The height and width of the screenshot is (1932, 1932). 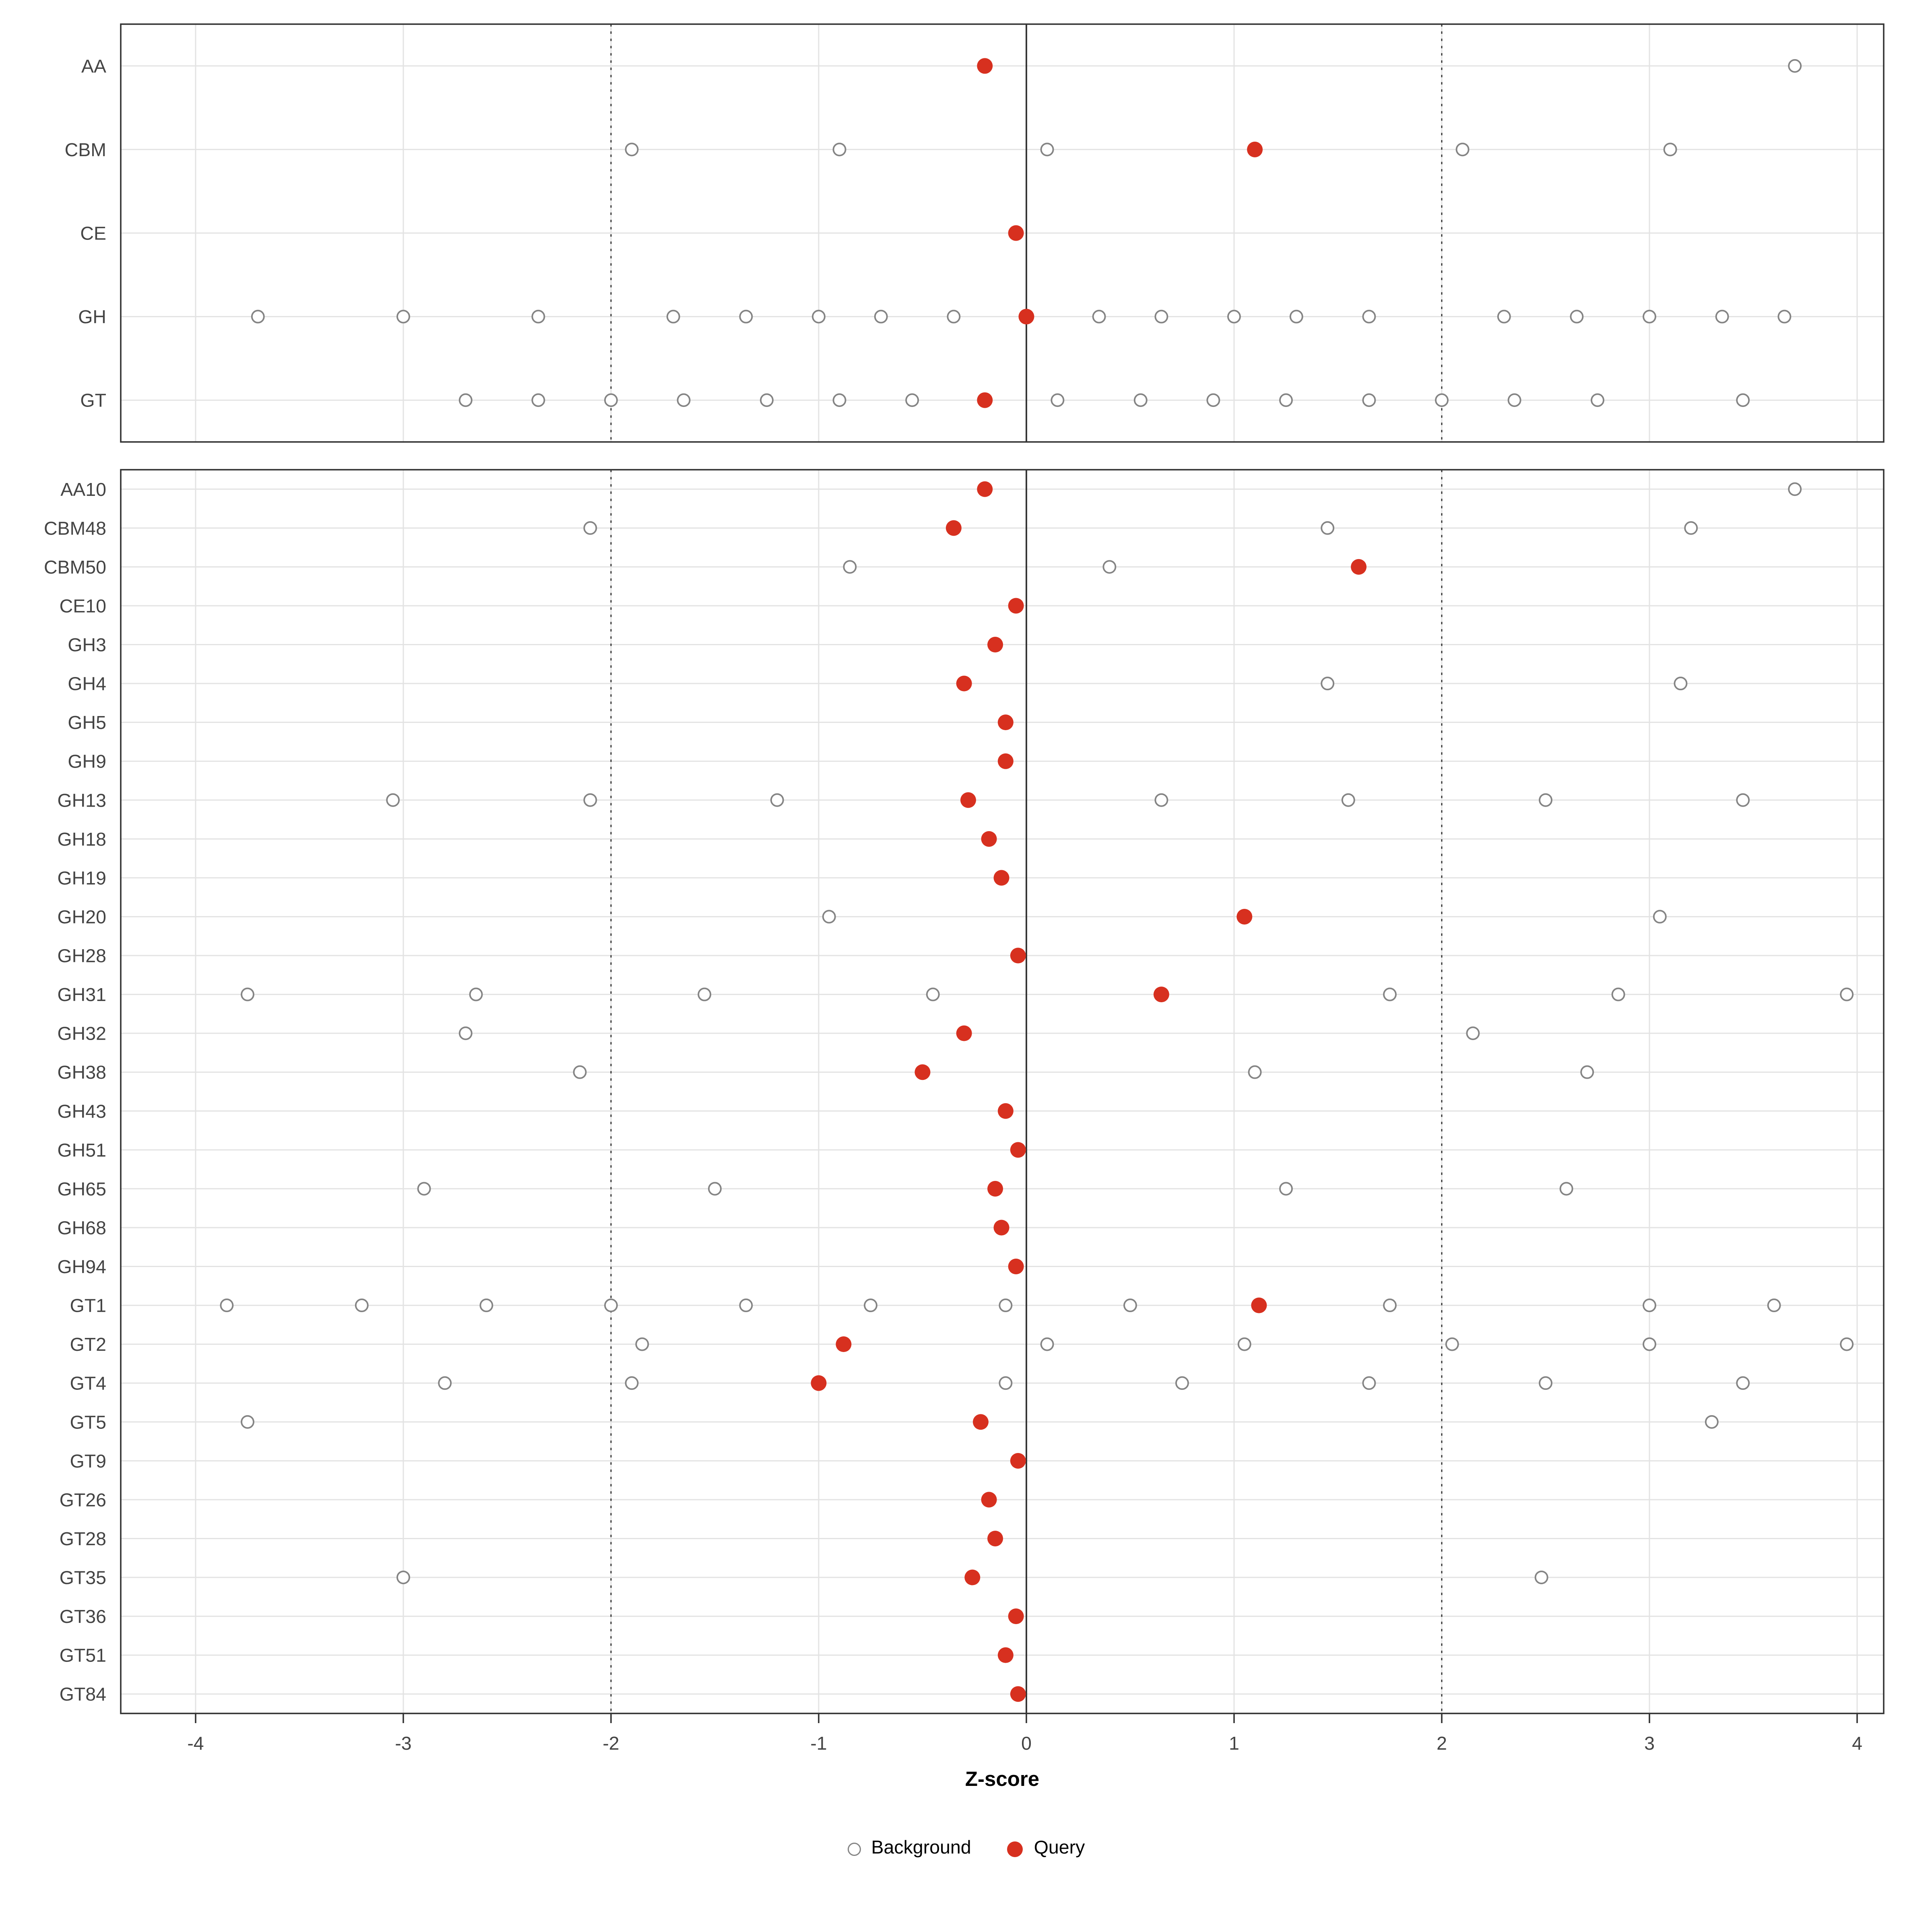 What do you see at coordinates (93, 66) in the screenshot?
I see `category-label: AA` at bounding box center [93, 66].